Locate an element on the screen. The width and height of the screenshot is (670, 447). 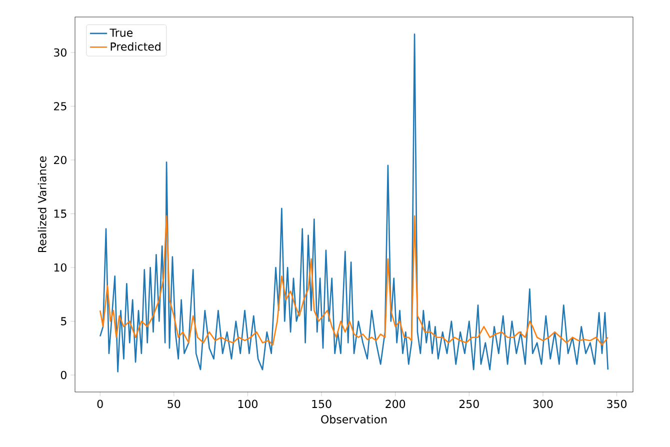
x-tick-label: 100 is located at coordinates (248, 404).